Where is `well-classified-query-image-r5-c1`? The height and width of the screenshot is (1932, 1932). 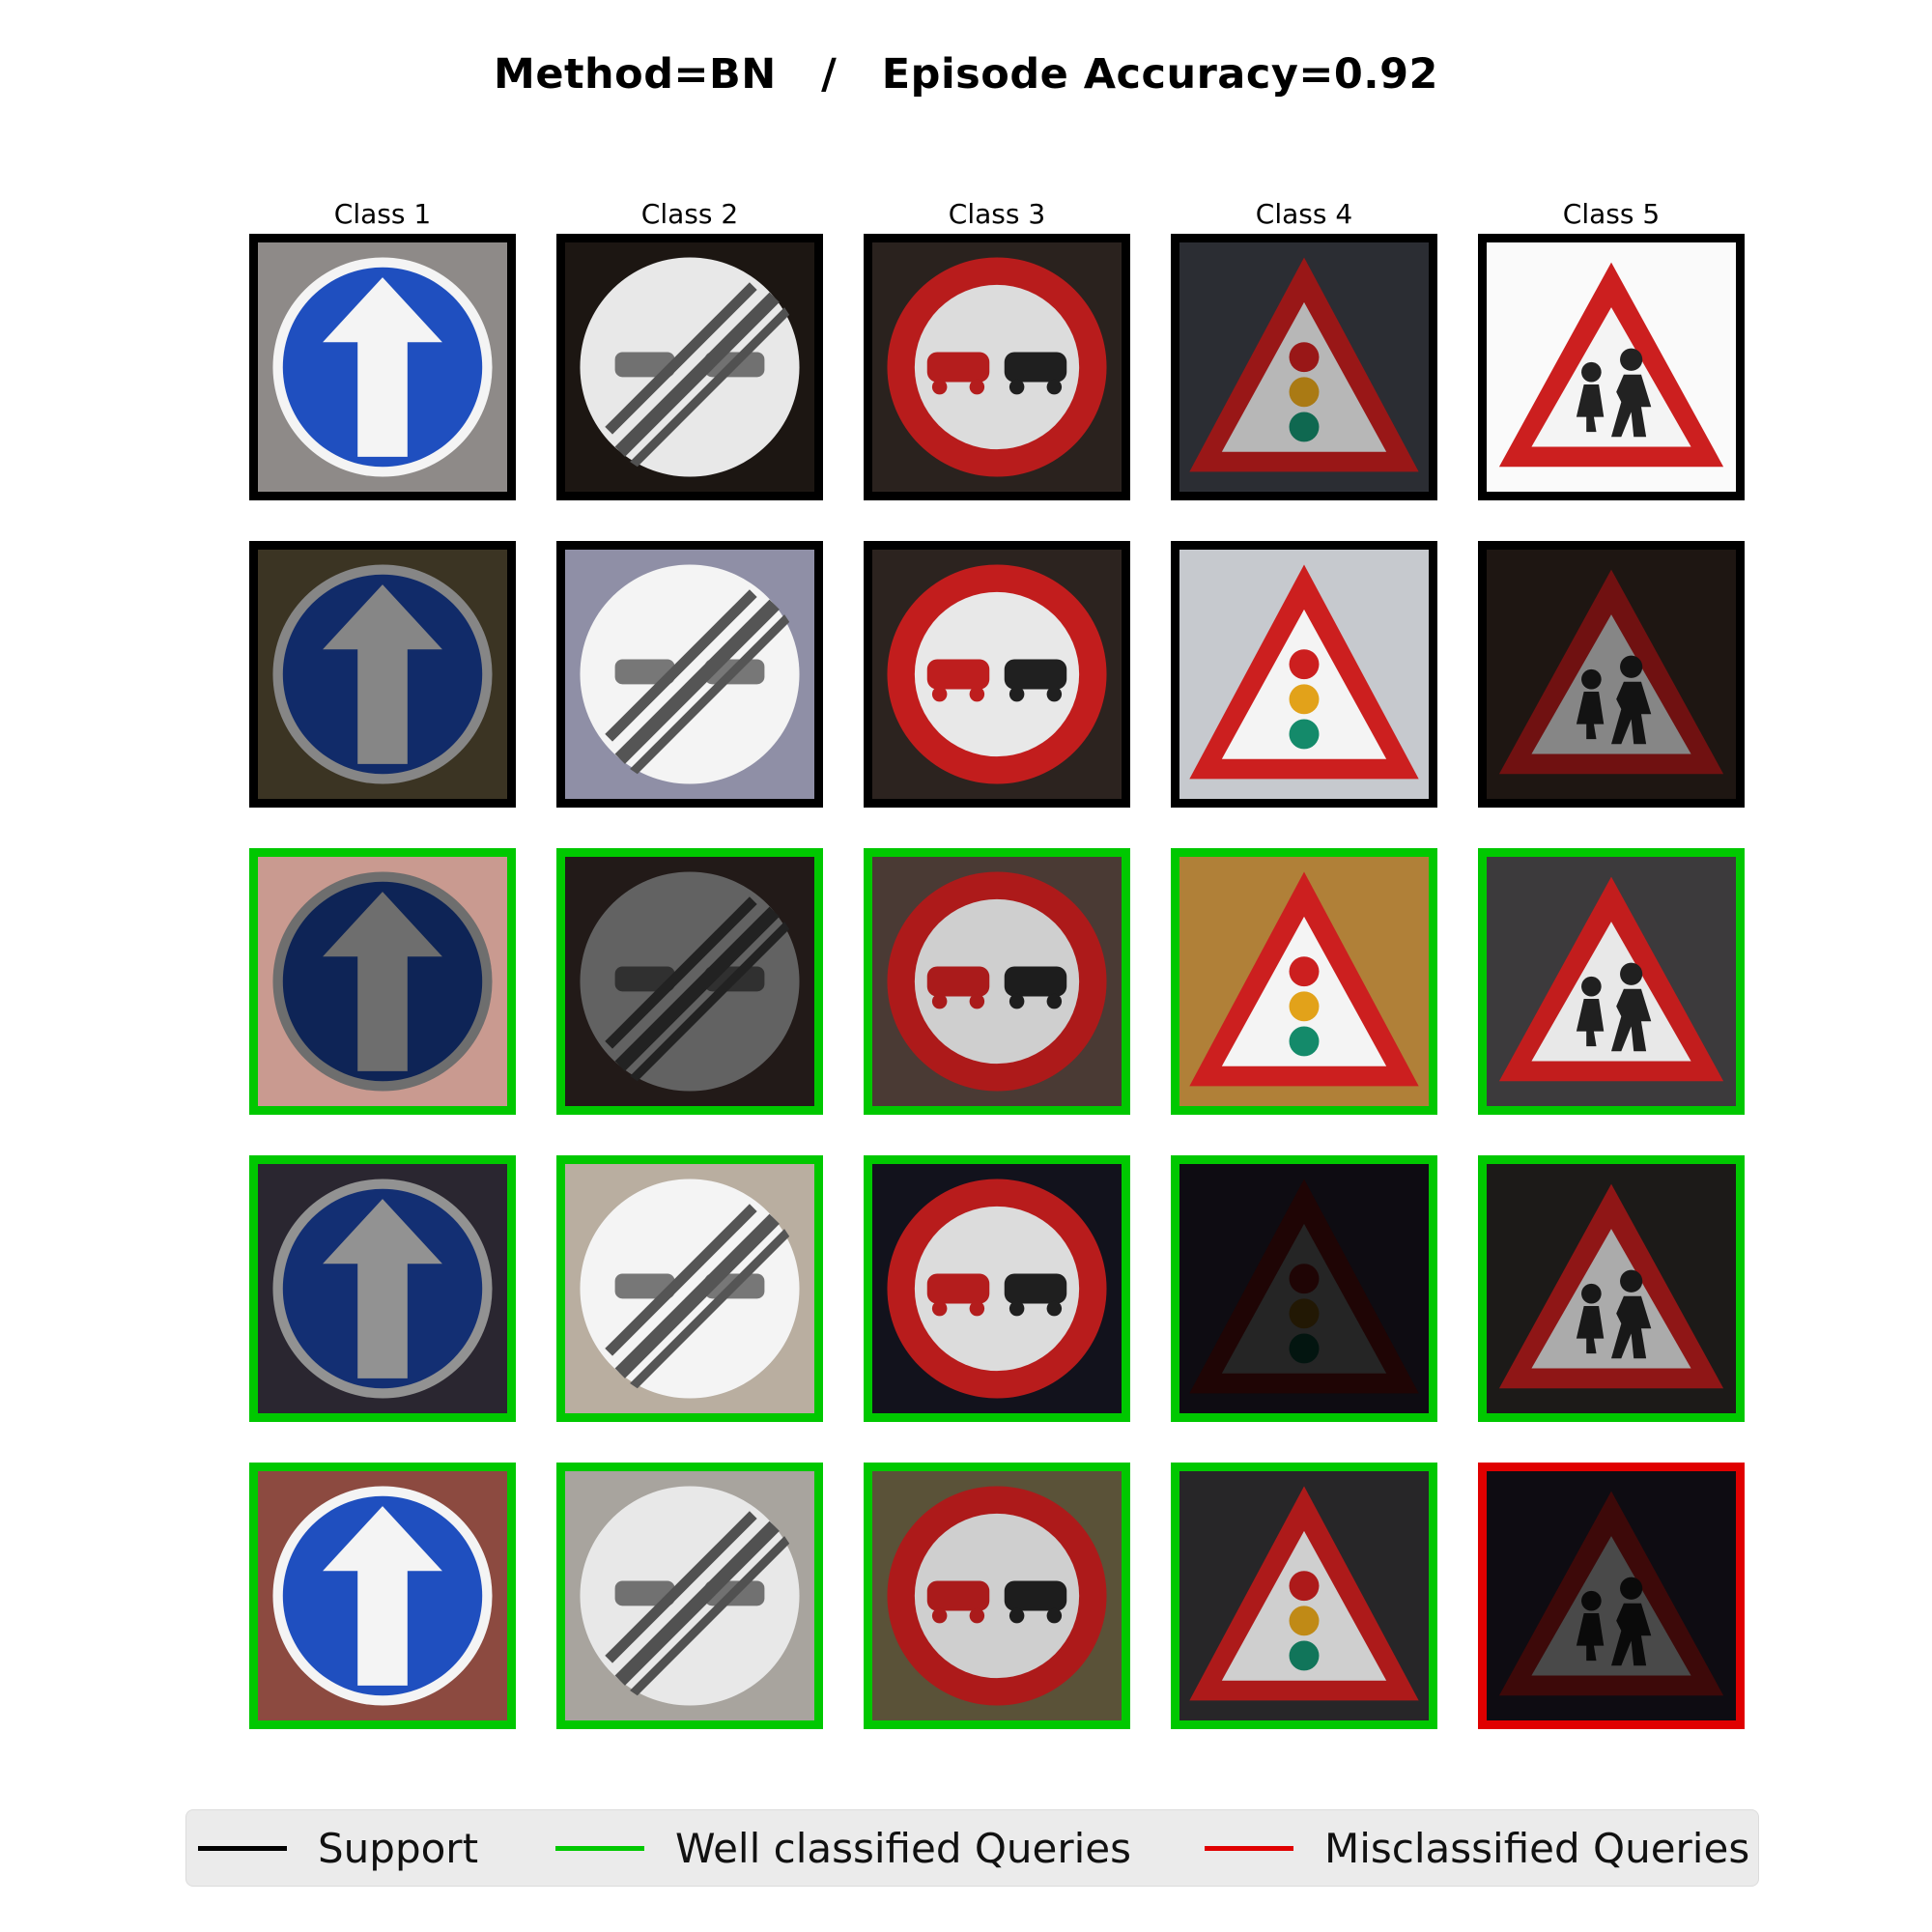
well-classified-query-image-r5-c1 is located at coordinates (382, 1596).